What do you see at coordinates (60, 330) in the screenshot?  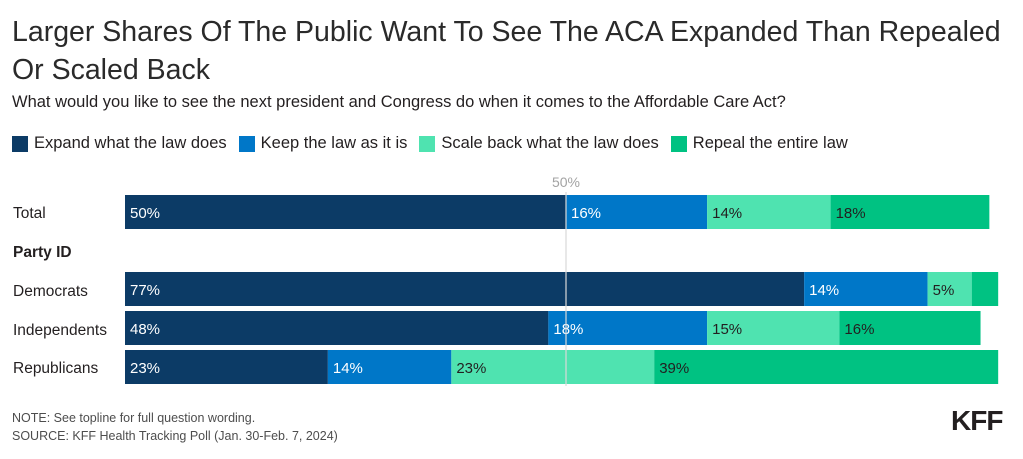 I see `row-label-independents: Independents` at bounding box center [60, 330].